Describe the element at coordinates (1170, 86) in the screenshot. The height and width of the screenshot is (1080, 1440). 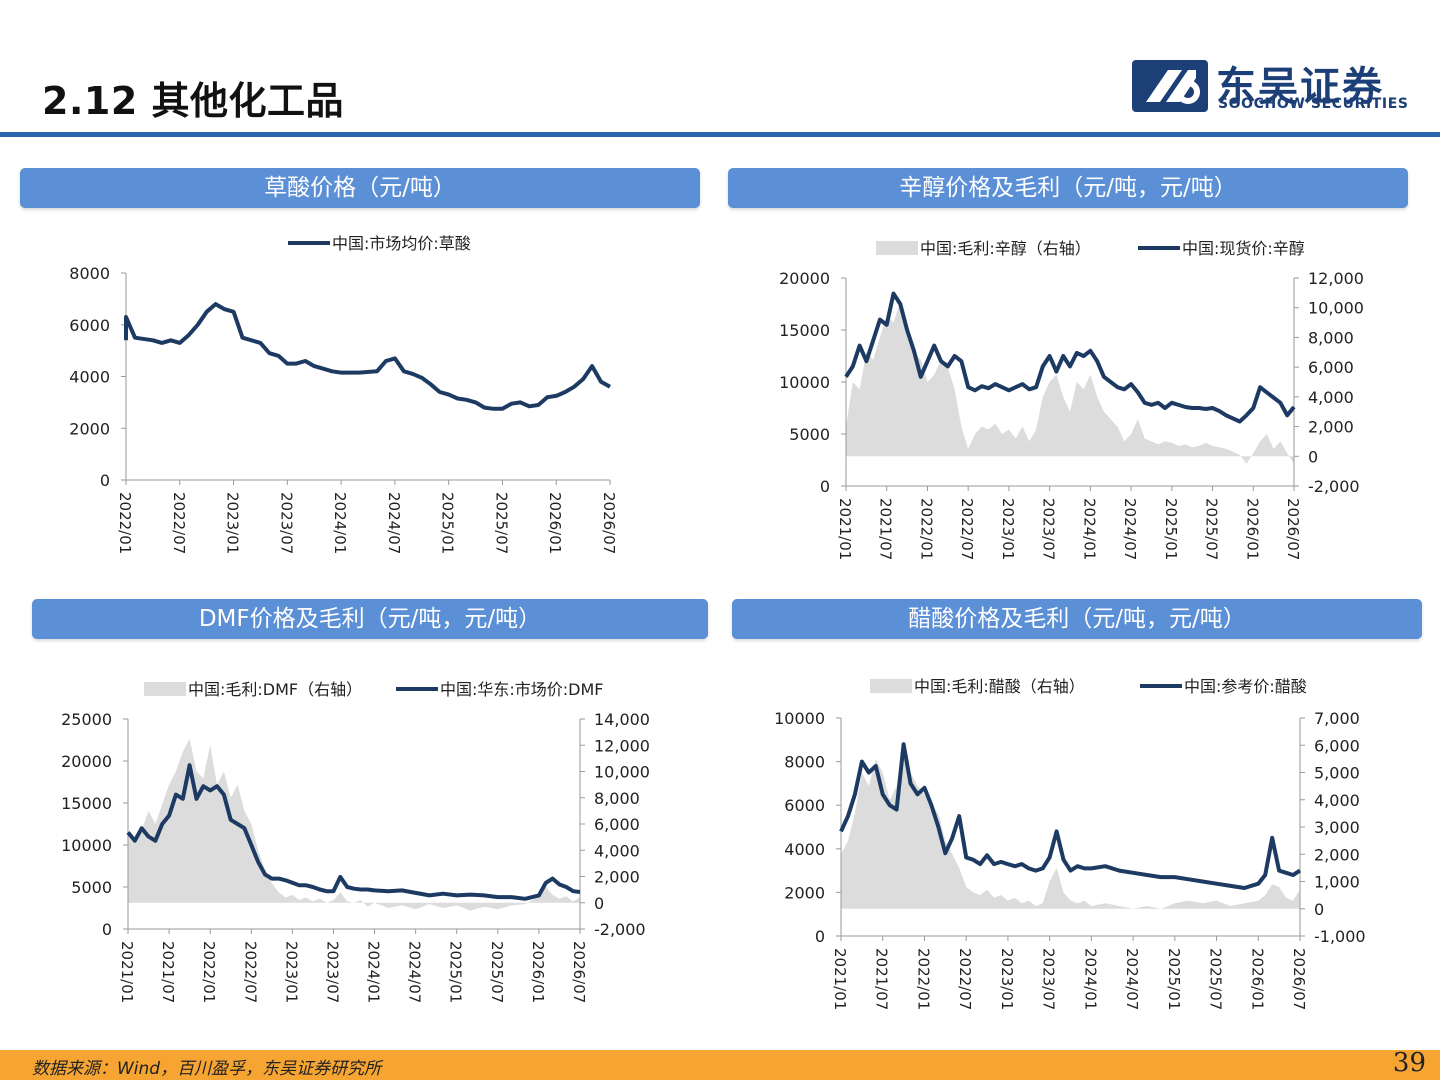
I see `logo-mark-icon` at that location.